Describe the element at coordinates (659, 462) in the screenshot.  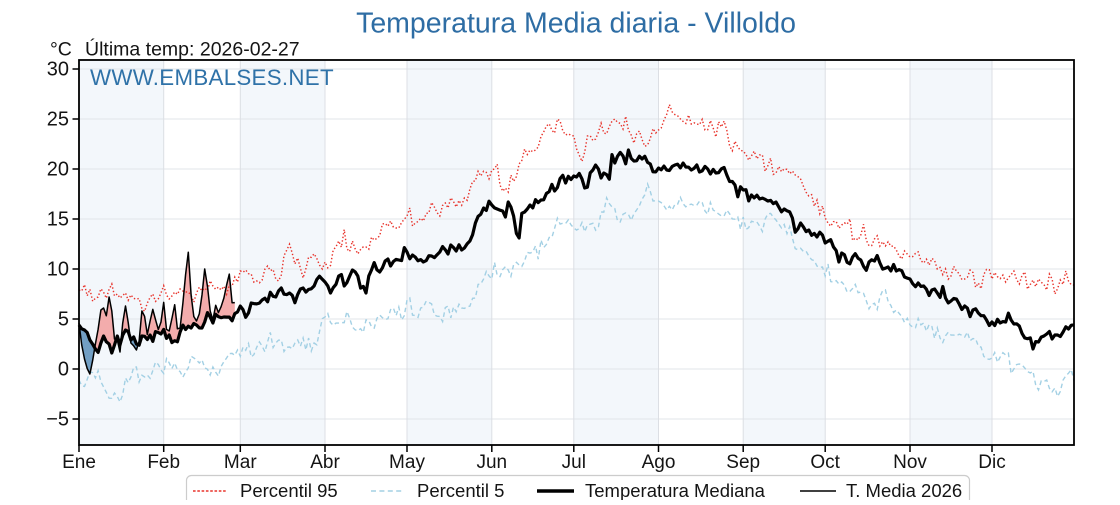
I see `svg-text: Ago` at that location.